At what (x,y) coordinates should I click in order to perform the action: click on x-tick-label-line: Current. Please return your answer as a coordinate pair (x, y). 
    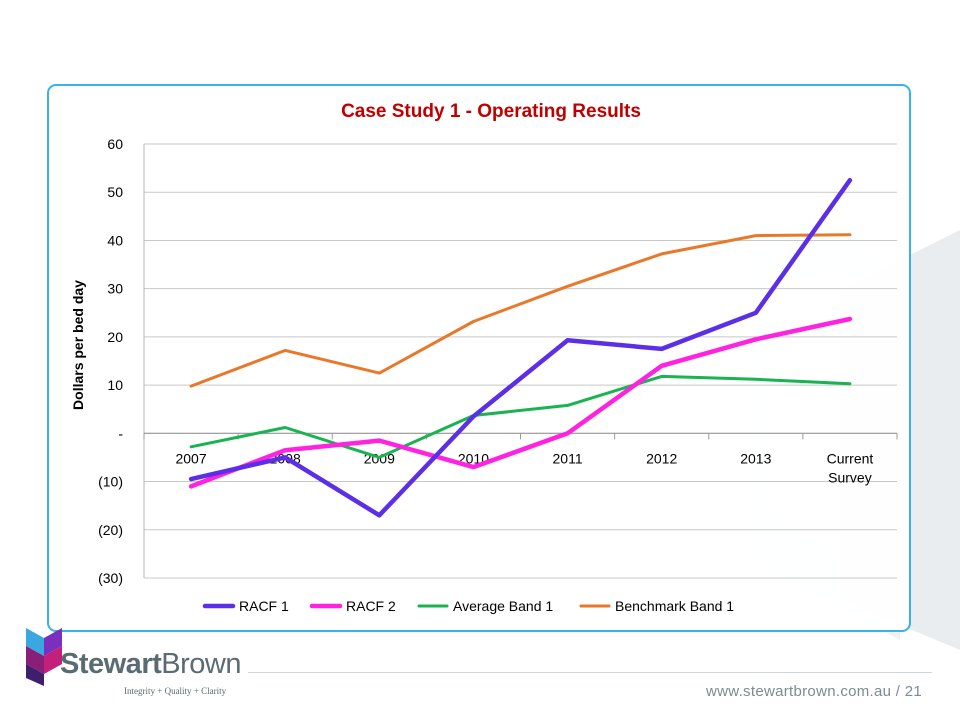
    Looking at the image, I should click on (850, 458).